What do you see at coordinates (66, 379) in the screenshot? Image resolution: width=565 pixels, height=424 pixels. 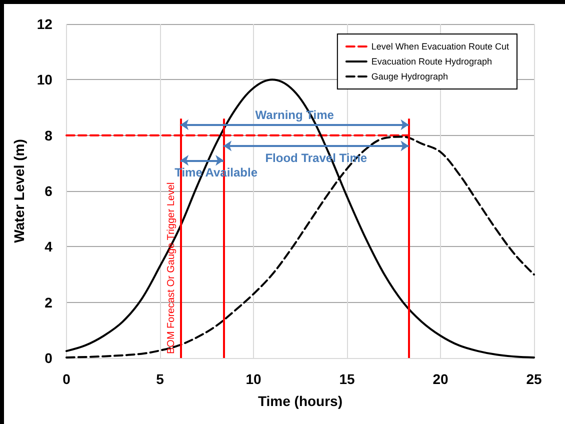 I see `x-tick-label: 0` at bounding box center [66, 379].